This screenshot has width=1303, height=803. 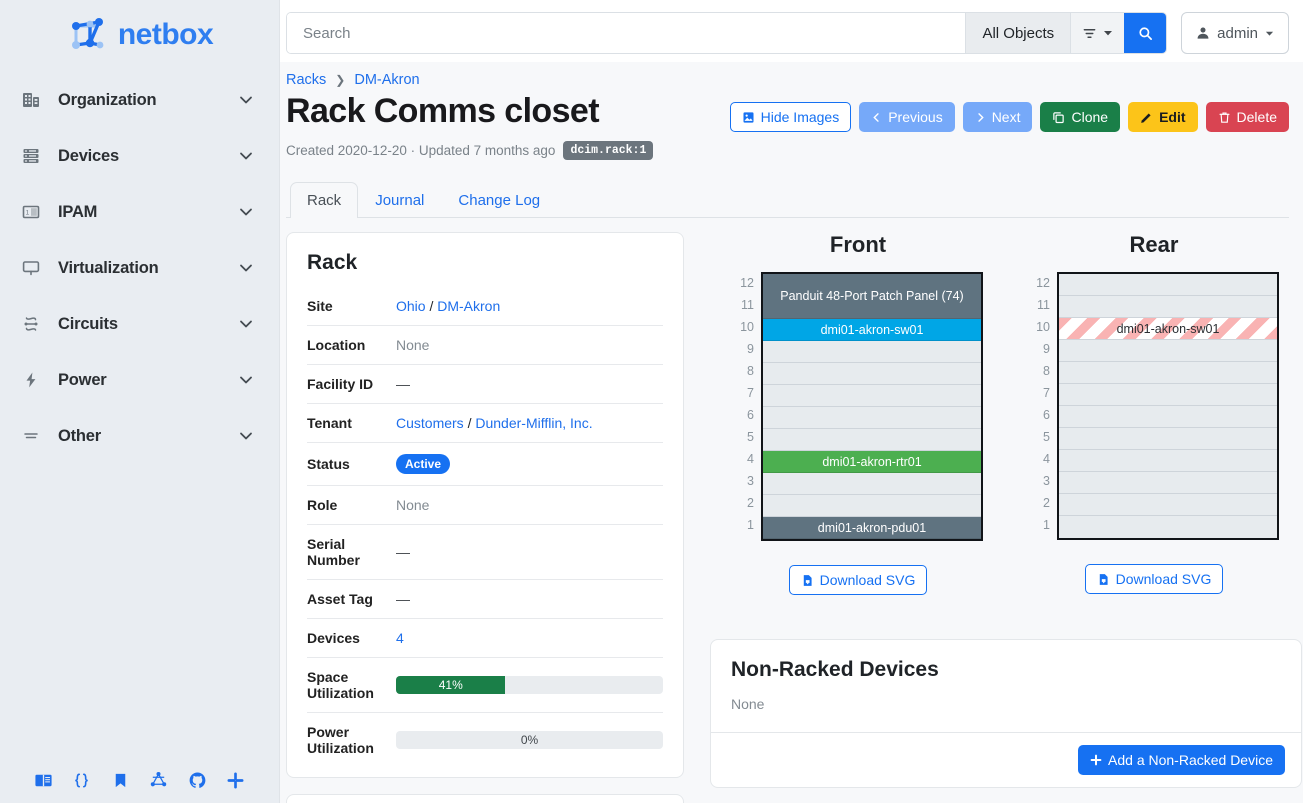 I want to click on search-filter-button, so click(x=1097, y=33).